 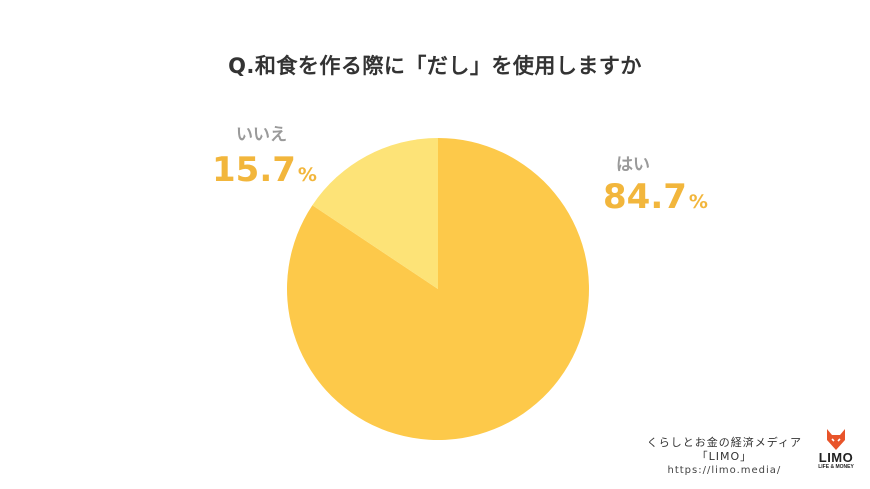 I want to click on slice-label-no: いいえ, so click(x=261, y=135).